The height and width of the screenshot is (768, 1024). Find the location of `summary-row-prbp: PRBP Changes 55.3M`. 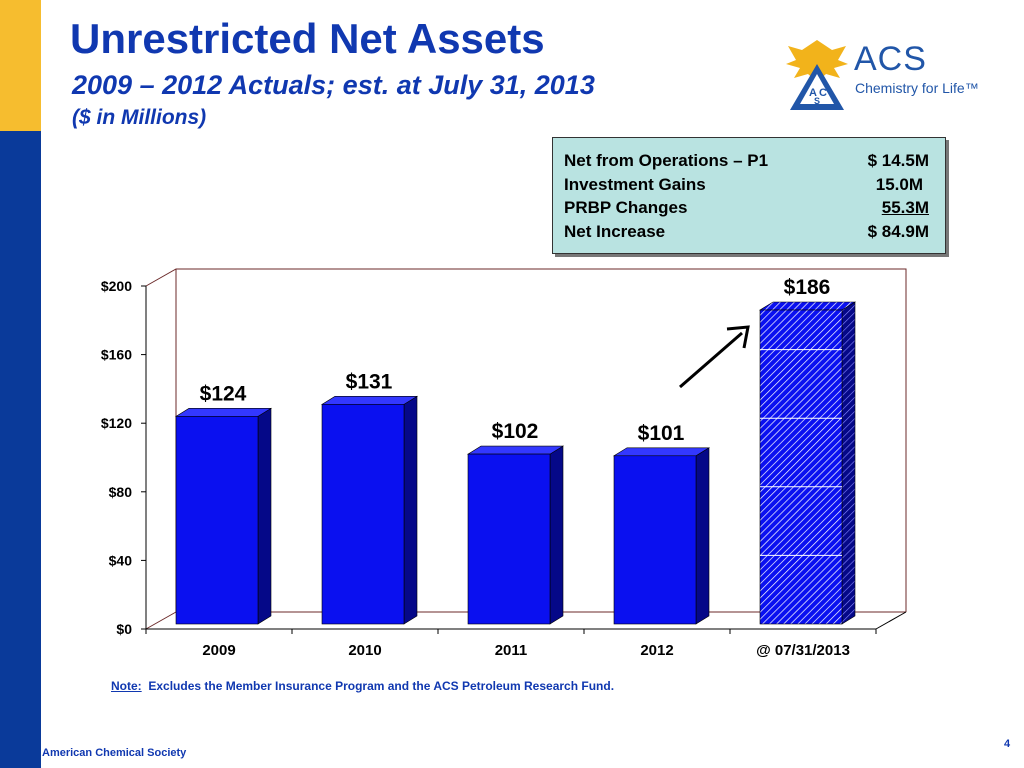

summary-row-prbp: PRBP Changes 55.3M is located at coordinates (746, 208).